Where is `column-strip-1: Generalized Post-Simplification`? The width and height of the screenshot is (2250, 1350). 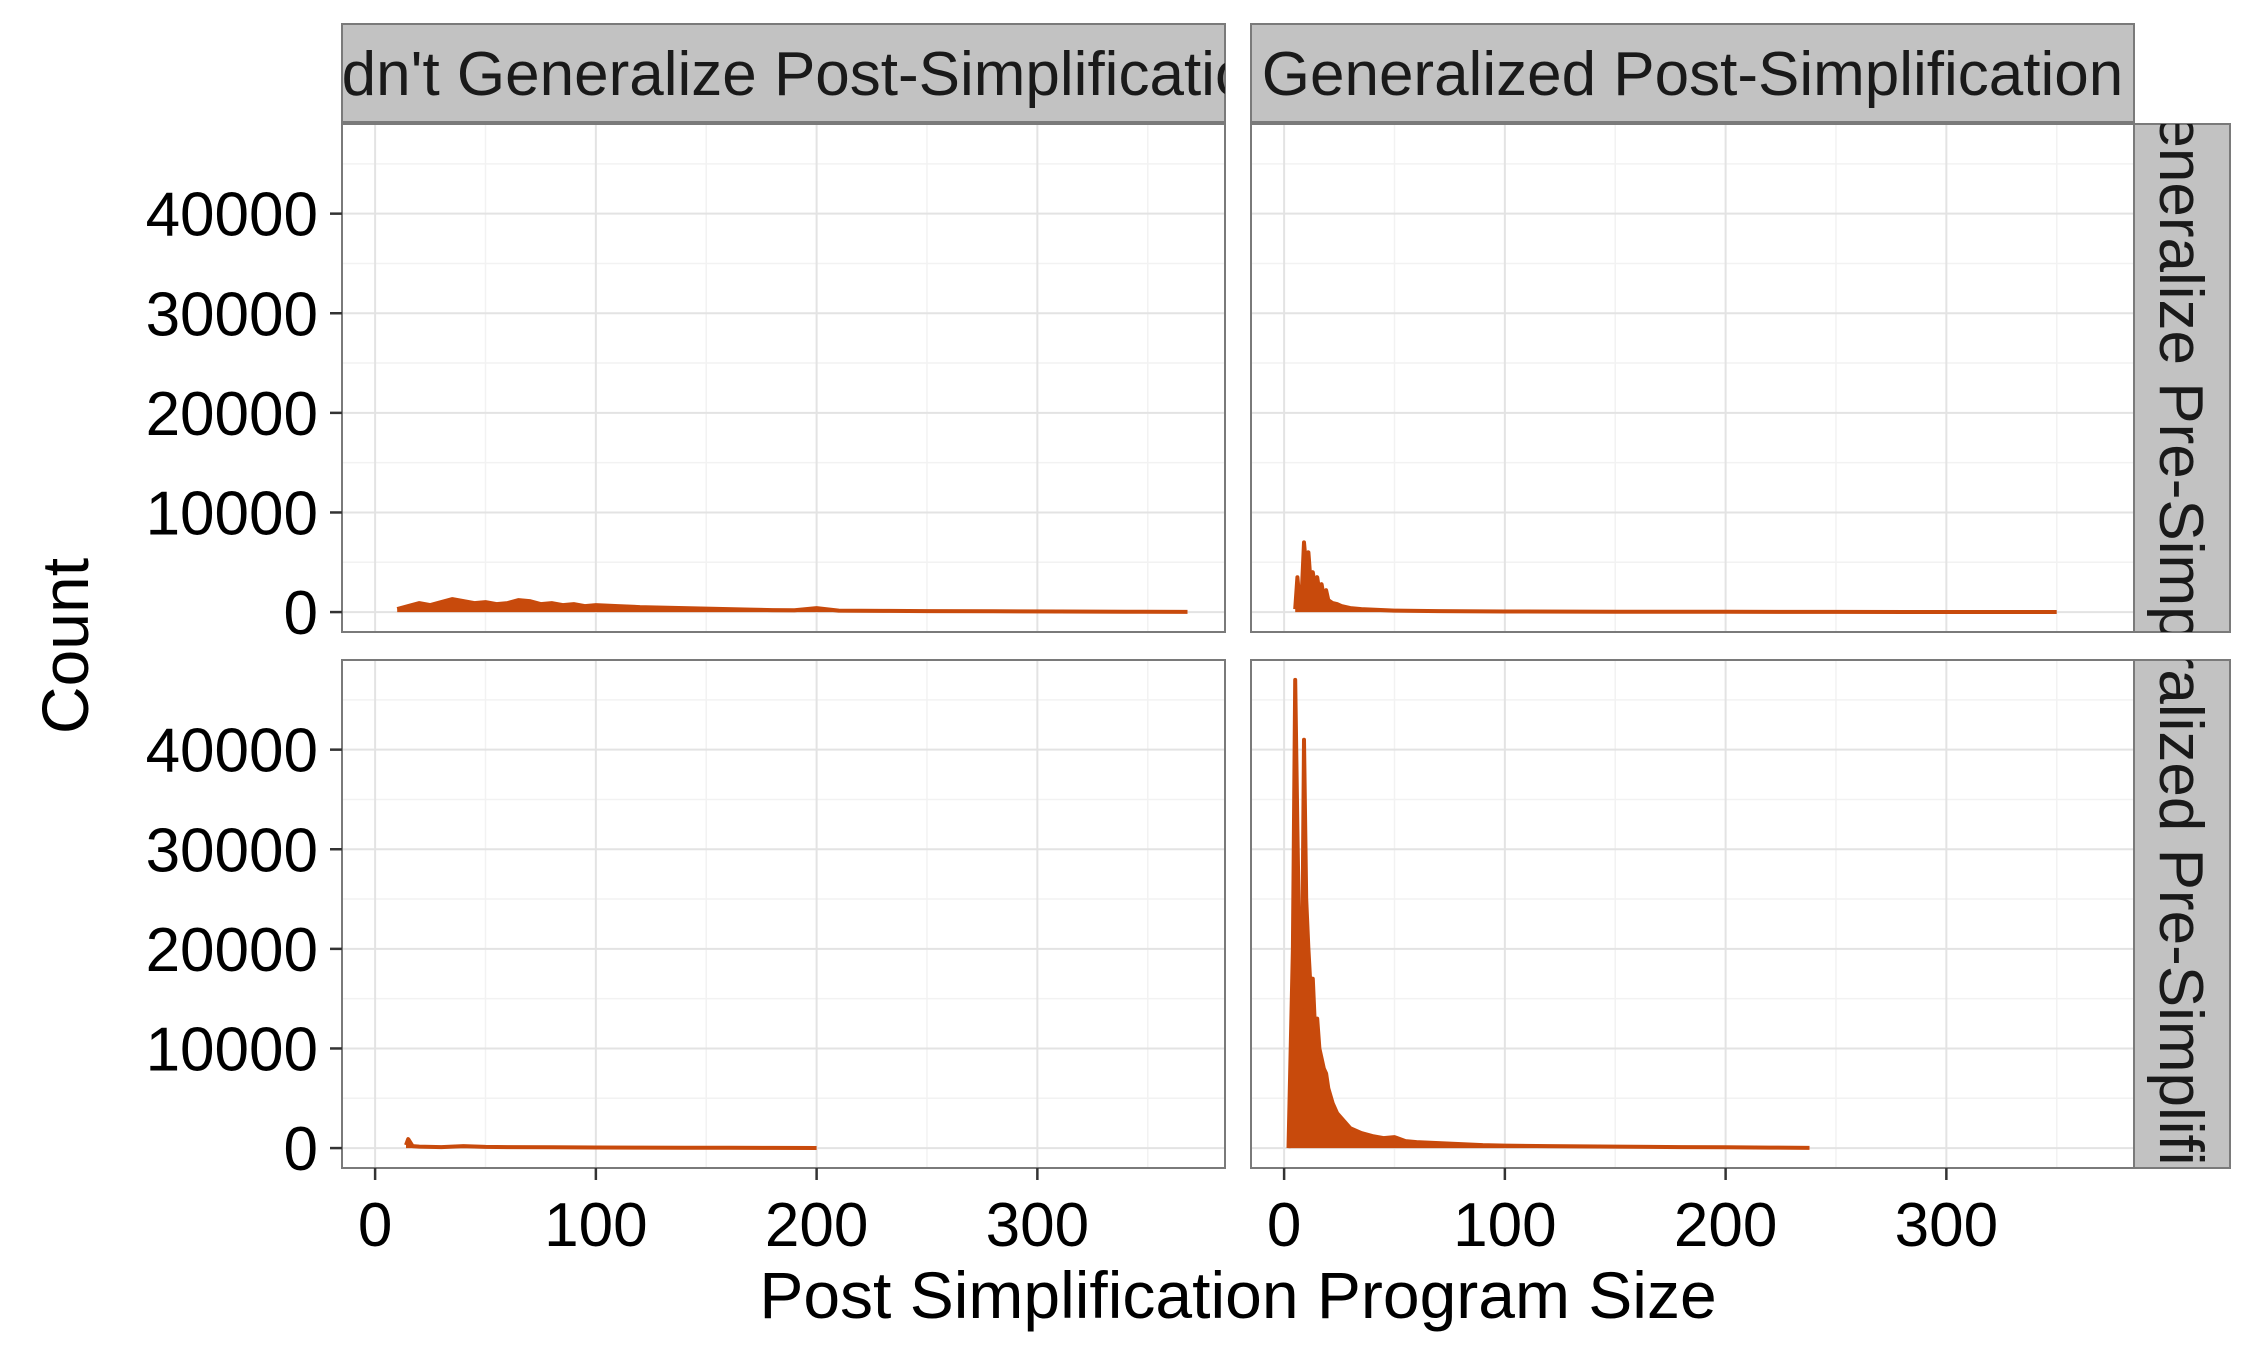 column-strip-1: Generalized Post-Simplification is located at coordinates (1692, 73).